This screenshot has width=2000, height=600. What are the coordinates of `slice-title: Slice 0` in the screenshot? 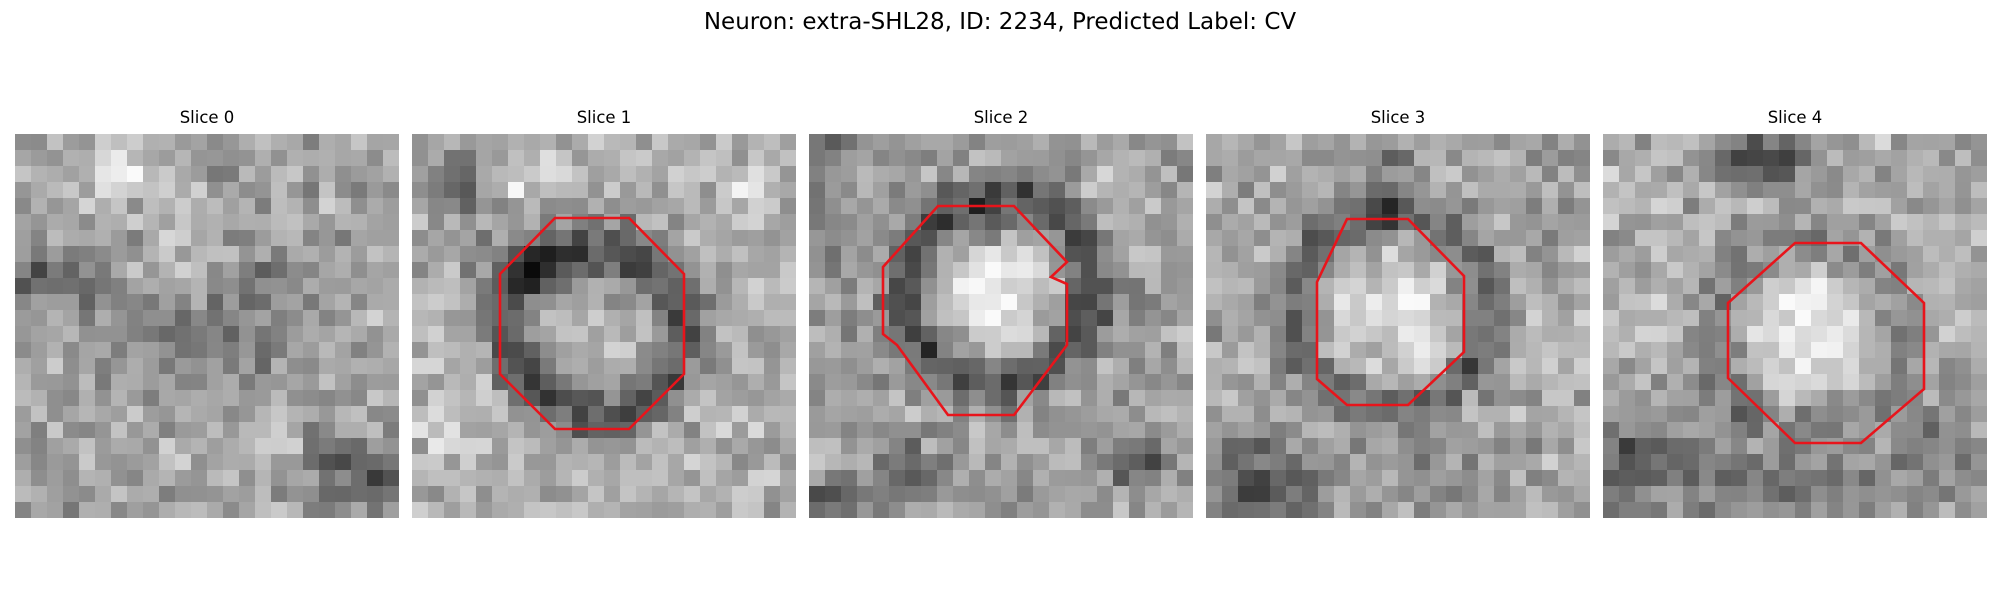 It's located at (207, 117).